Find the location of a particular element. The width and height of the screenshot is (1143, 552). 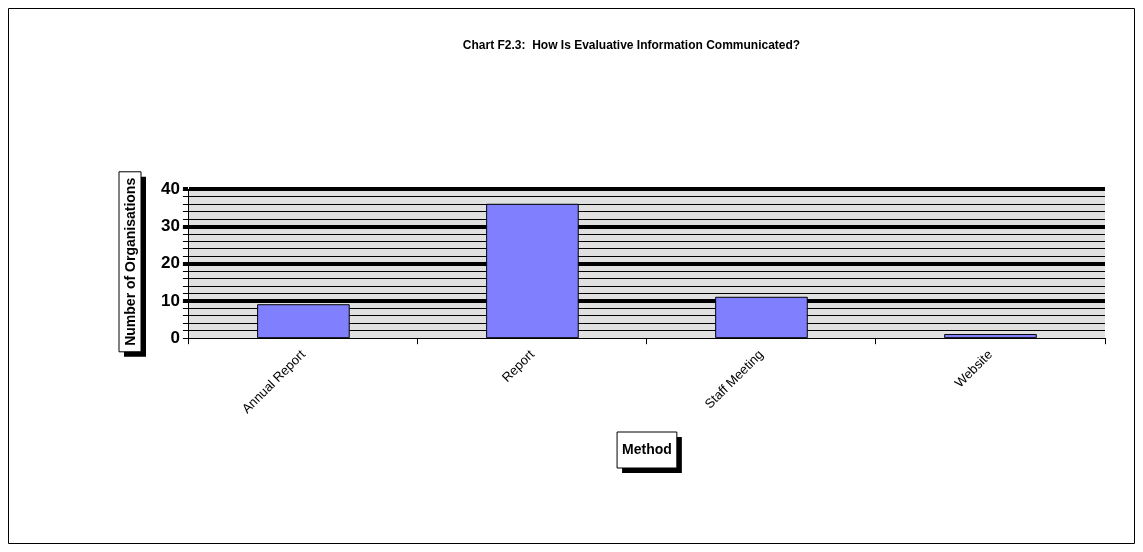

y-axis-title: Number of Organisations is located at coordinates (129, 261).